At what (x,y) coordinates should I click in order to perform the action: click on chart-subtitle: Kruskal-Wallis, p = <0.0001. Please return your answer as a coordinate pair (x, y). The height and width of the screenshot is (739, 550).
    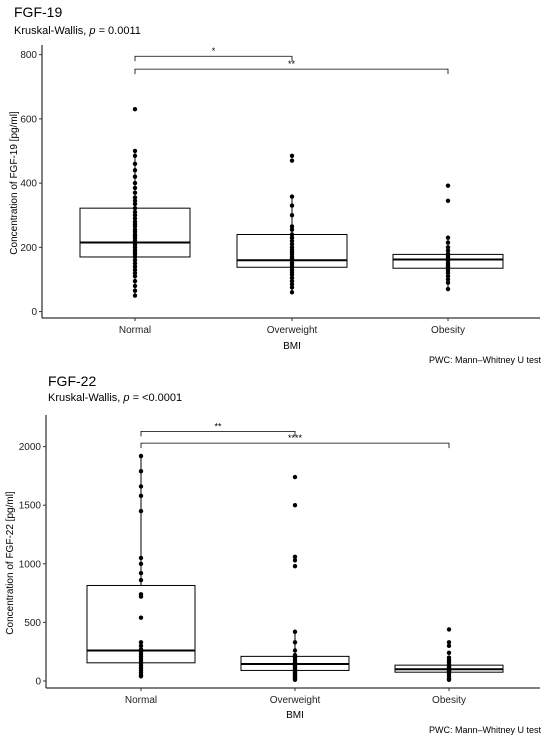
    Looking at the image, I should click on (115, 398).